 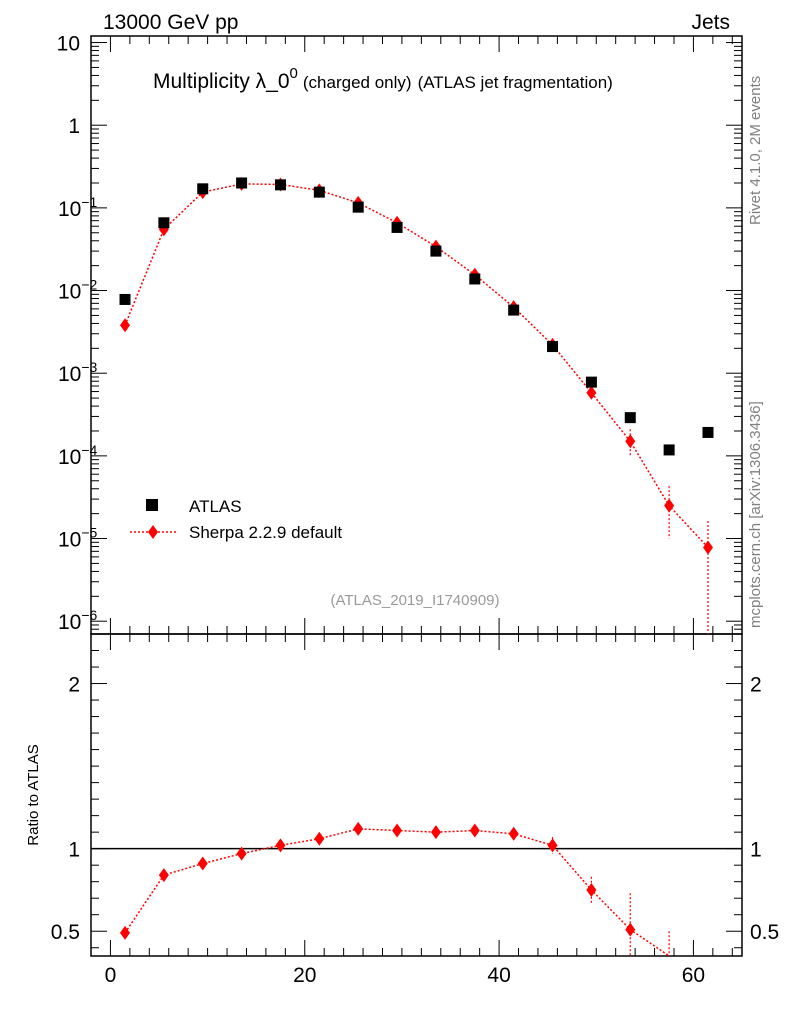 I want to click on ratio-y-tick-label-right: 0.5, so click(x=764, y=932).